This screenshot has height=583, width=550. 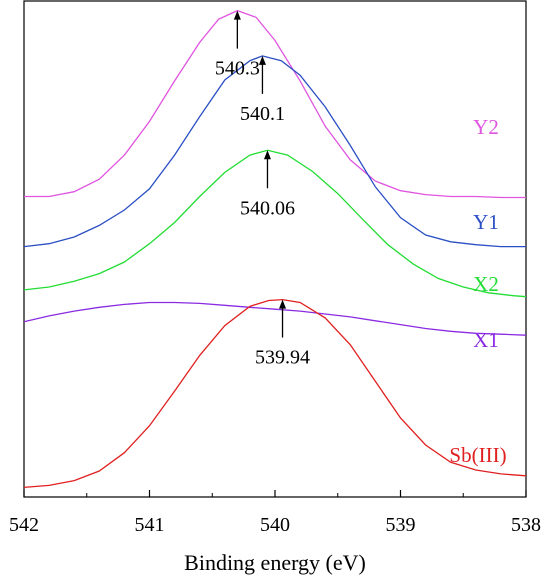 What do you see at coordinates (486, 340) in the screenshot?
I see `series-name-label: X1` at bounding box center [486, 340].